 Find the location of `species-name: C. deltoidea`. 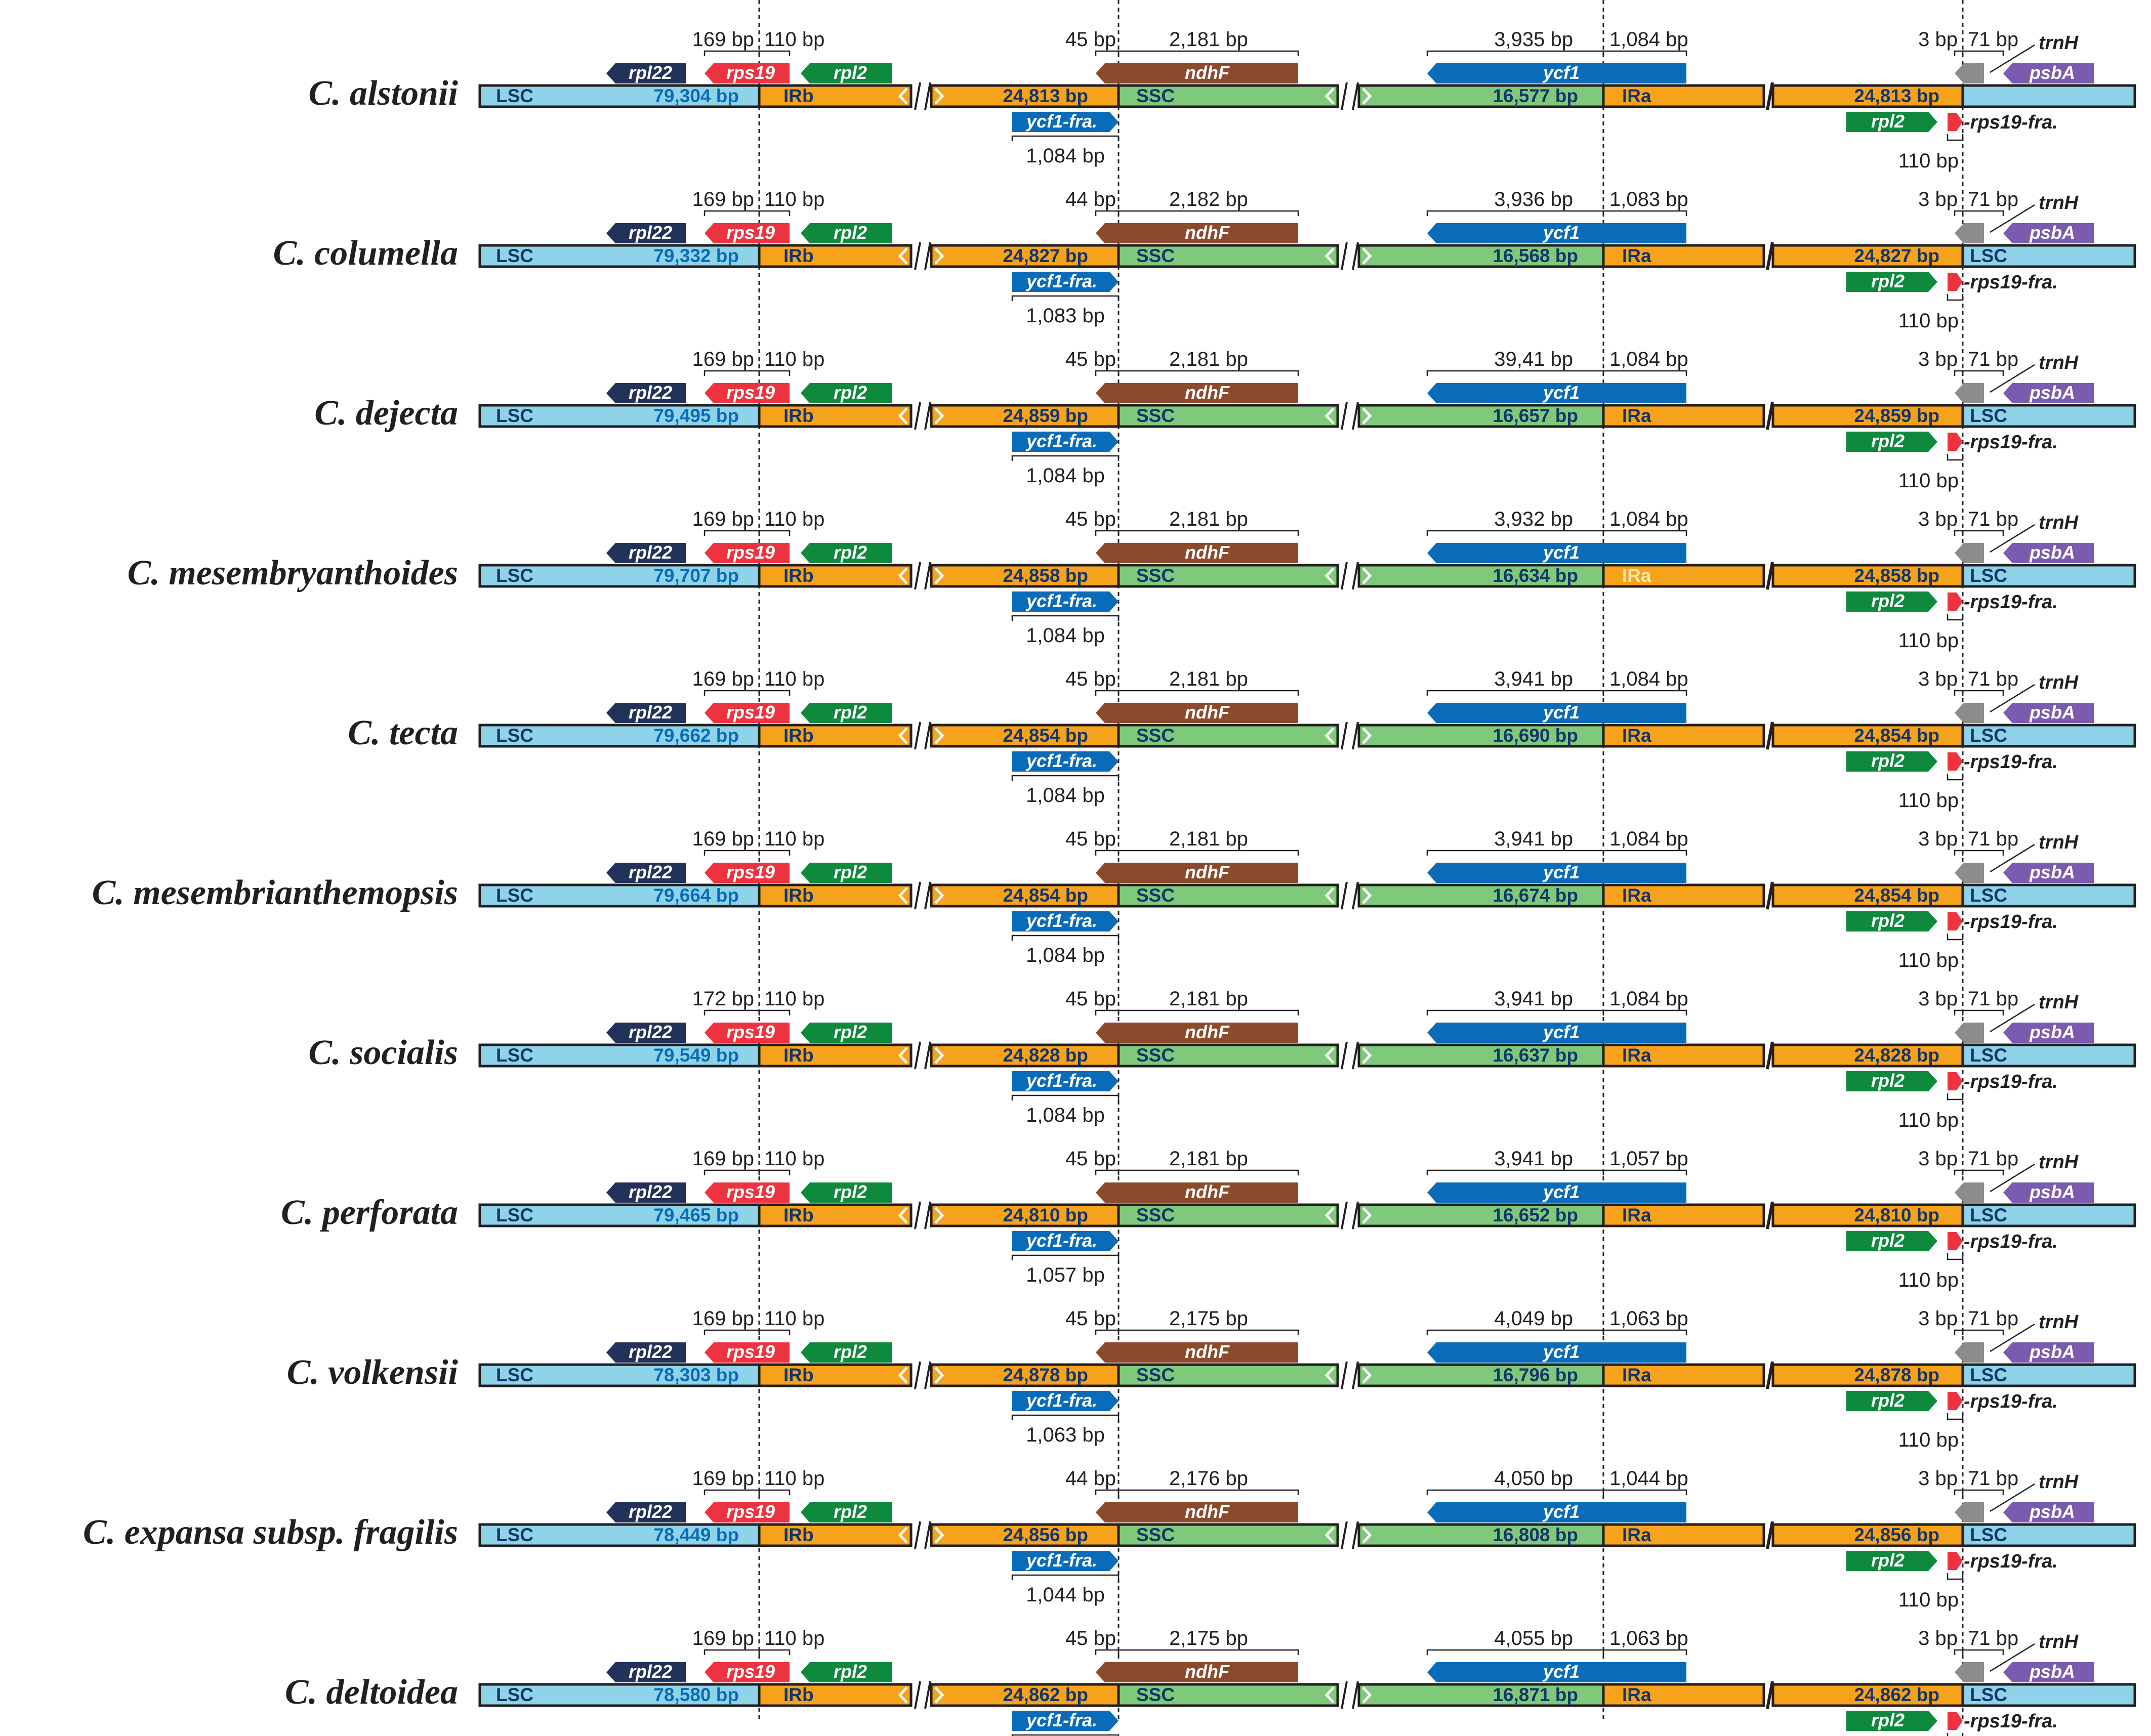

species-name: C. deltoidea is located at coordinates (371, 1692).